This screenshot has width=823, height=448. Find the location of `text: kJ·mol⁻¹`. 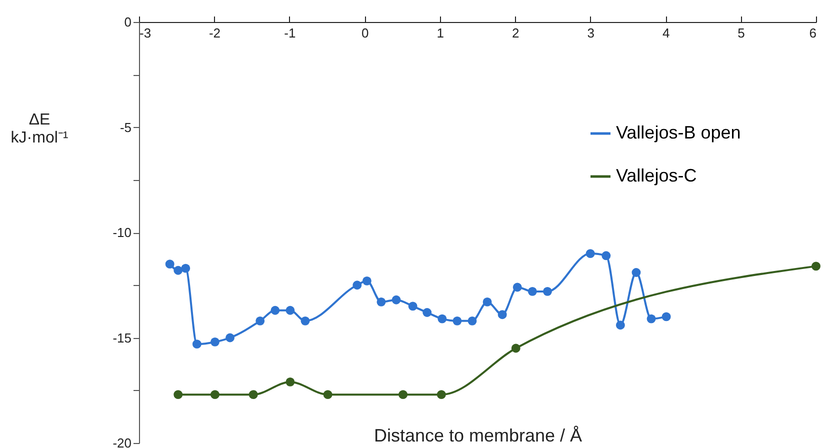

text: kJ·mol⁻¹ is located at coordinates (39, 138).